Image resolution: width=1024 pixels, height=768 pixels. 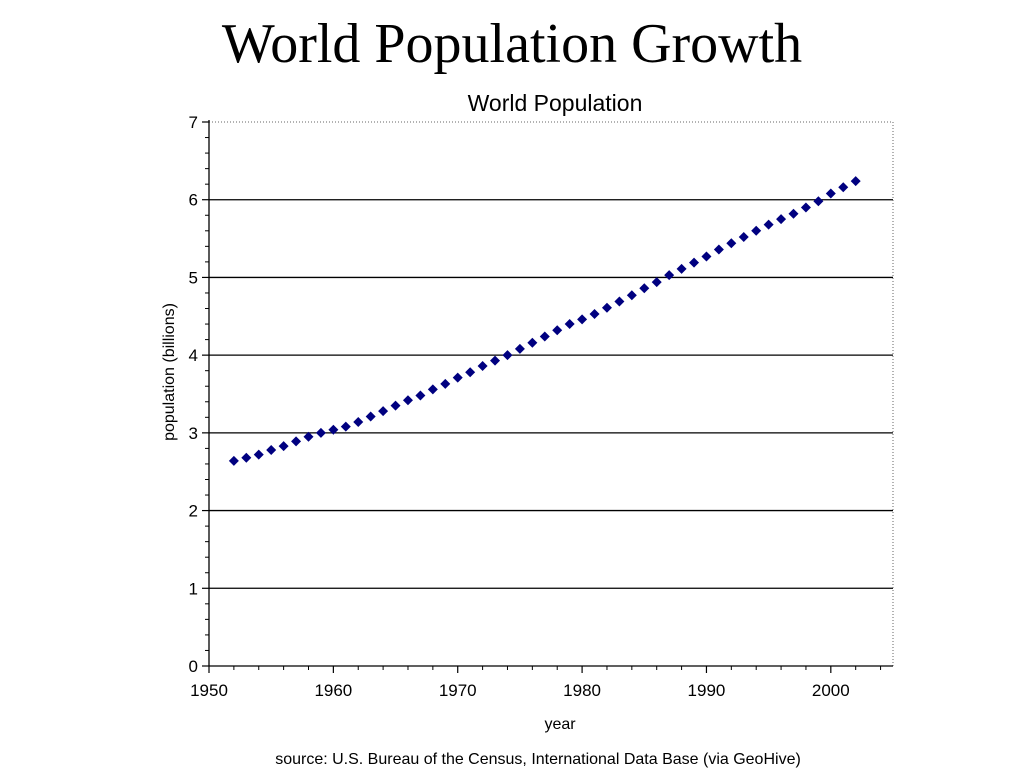 What do you see at coordinates (831, 690) in the screenshot?
I see `x-tick-label: 2000` at bounding box center [831, 690].